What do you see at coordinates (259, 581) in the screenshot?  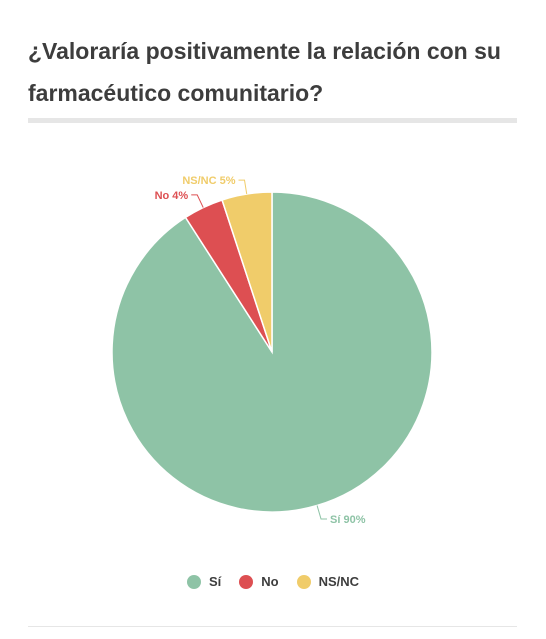 I see `legend-item-no: No` at bounding box center [259, 581].